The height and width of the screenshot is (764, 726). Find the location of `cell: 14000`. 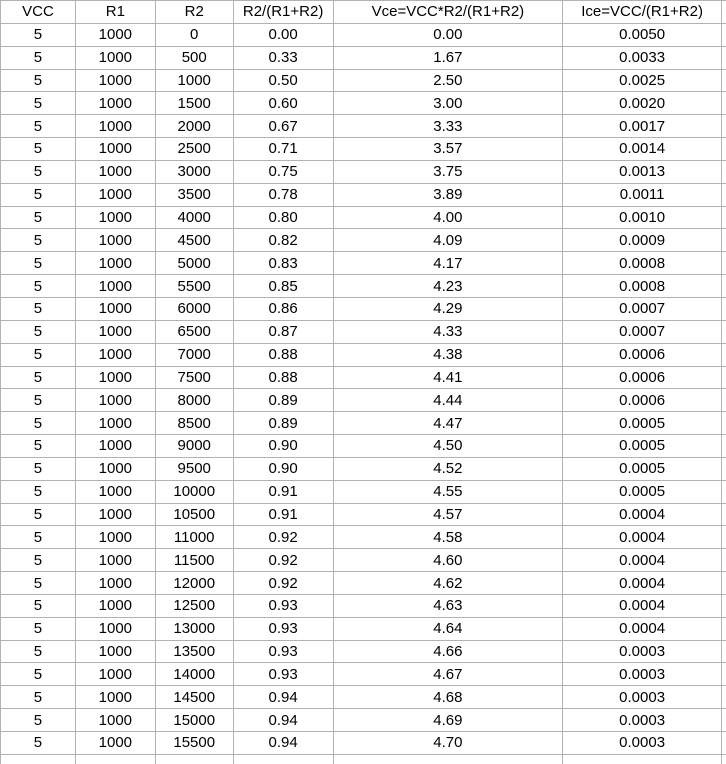

cell: 14000 is located at coordinates (194, 675).